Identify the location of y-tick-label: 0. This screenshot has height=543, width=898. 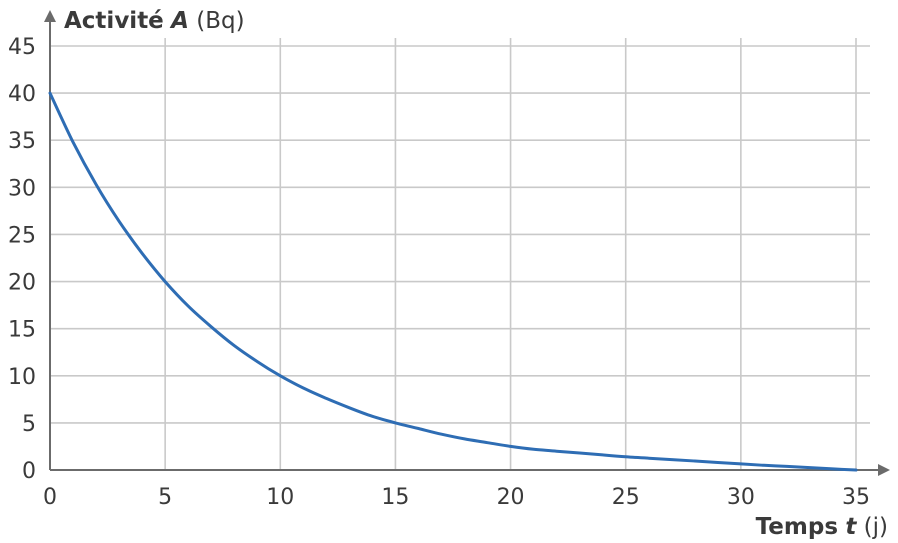
(29, 471).